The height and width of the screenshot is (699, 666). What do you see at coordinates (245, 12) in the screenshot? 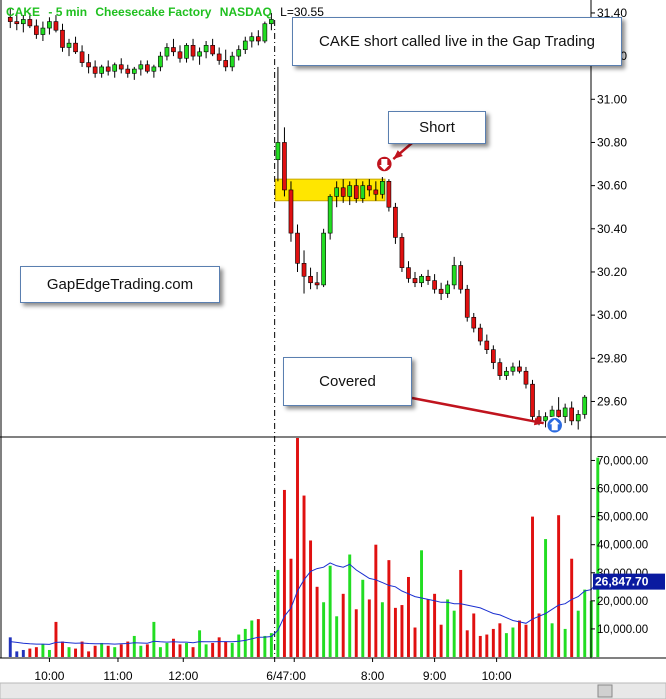
I see `exchange-label: NASDAQ` at bounding box center [245, 12].